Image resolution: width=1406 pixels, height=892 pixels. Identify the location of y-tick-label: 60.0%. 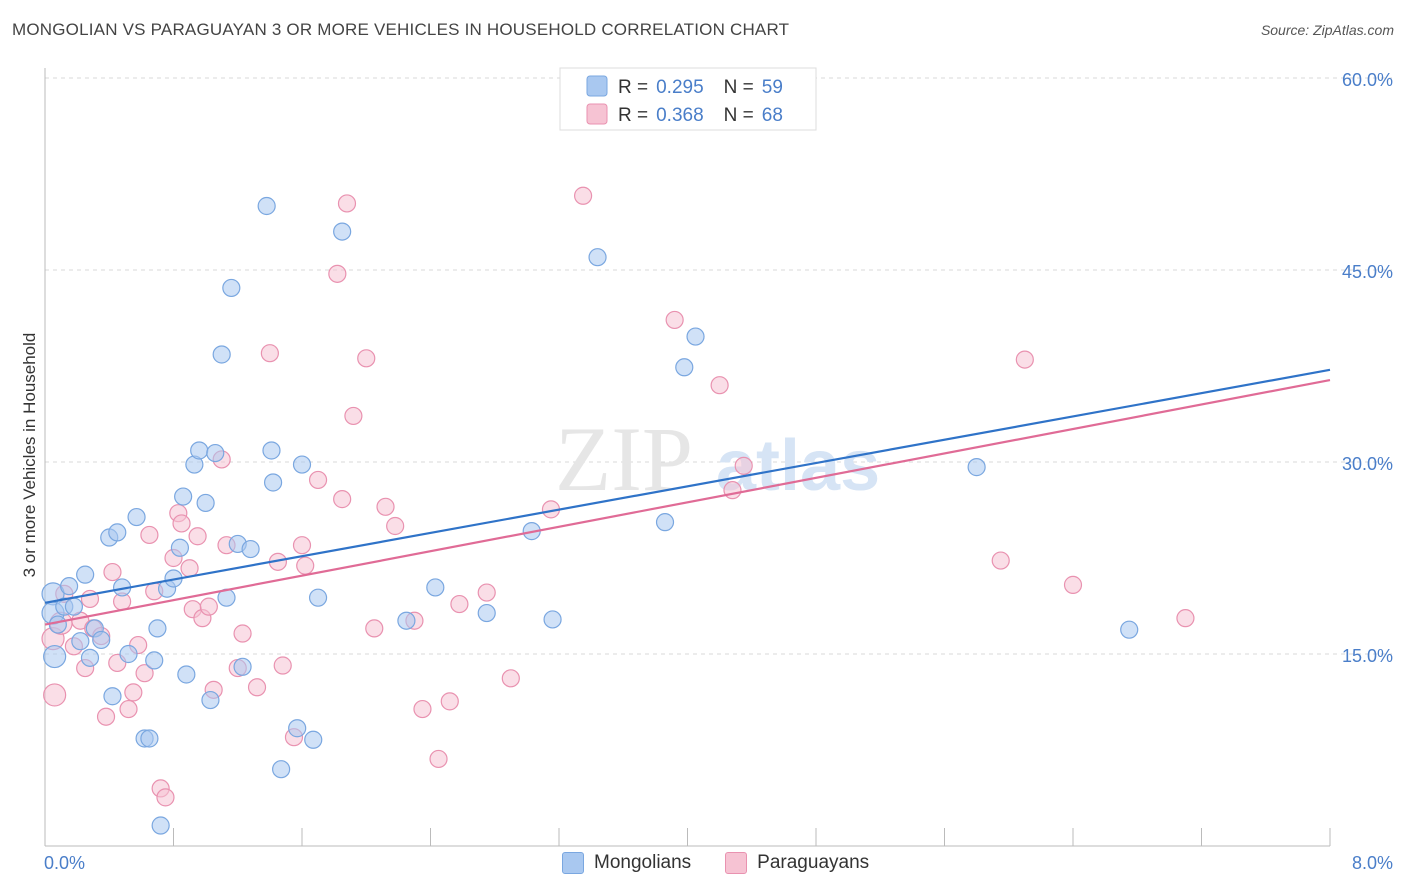
(1367, 80).